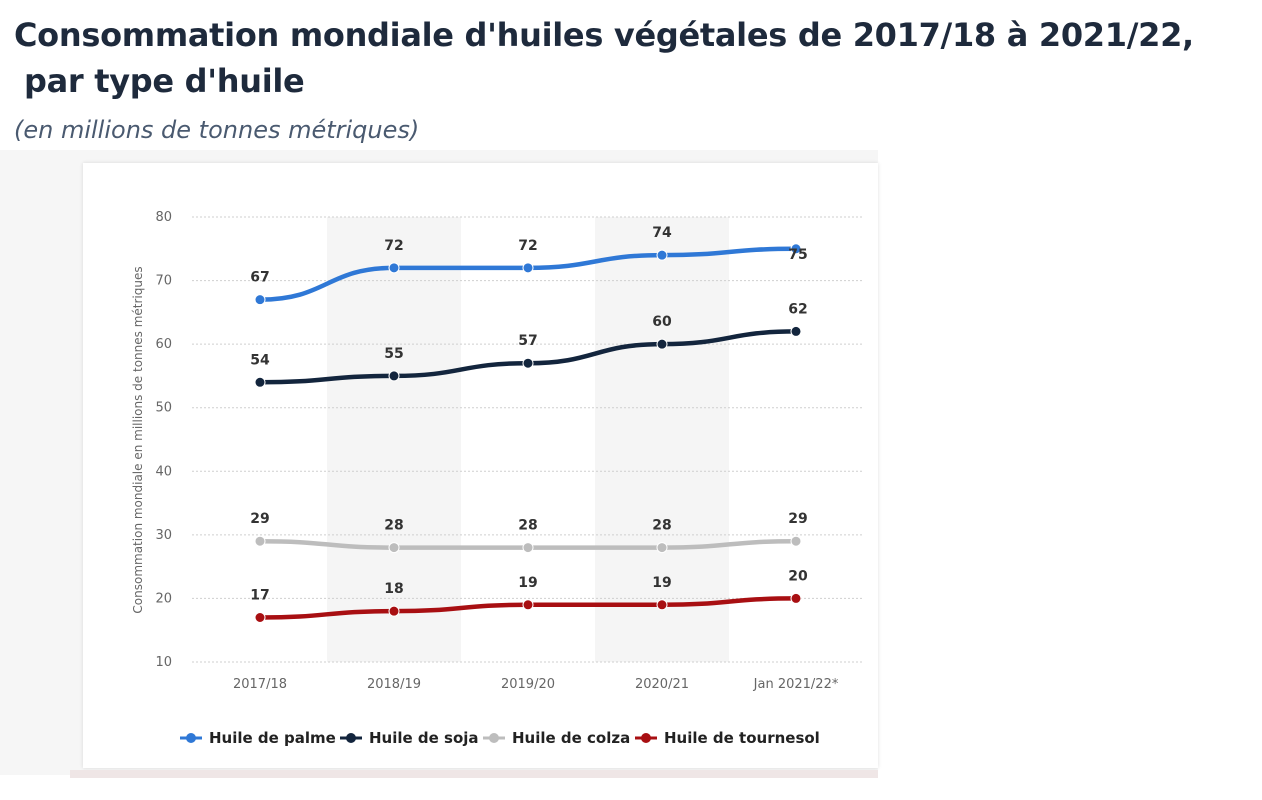 Image resolution: width=1262 pixels, height=800 pixels. Describe the element at coordinates (528, 684) in the screenshot. I see `x-tick-label: 2019/20` at that location.